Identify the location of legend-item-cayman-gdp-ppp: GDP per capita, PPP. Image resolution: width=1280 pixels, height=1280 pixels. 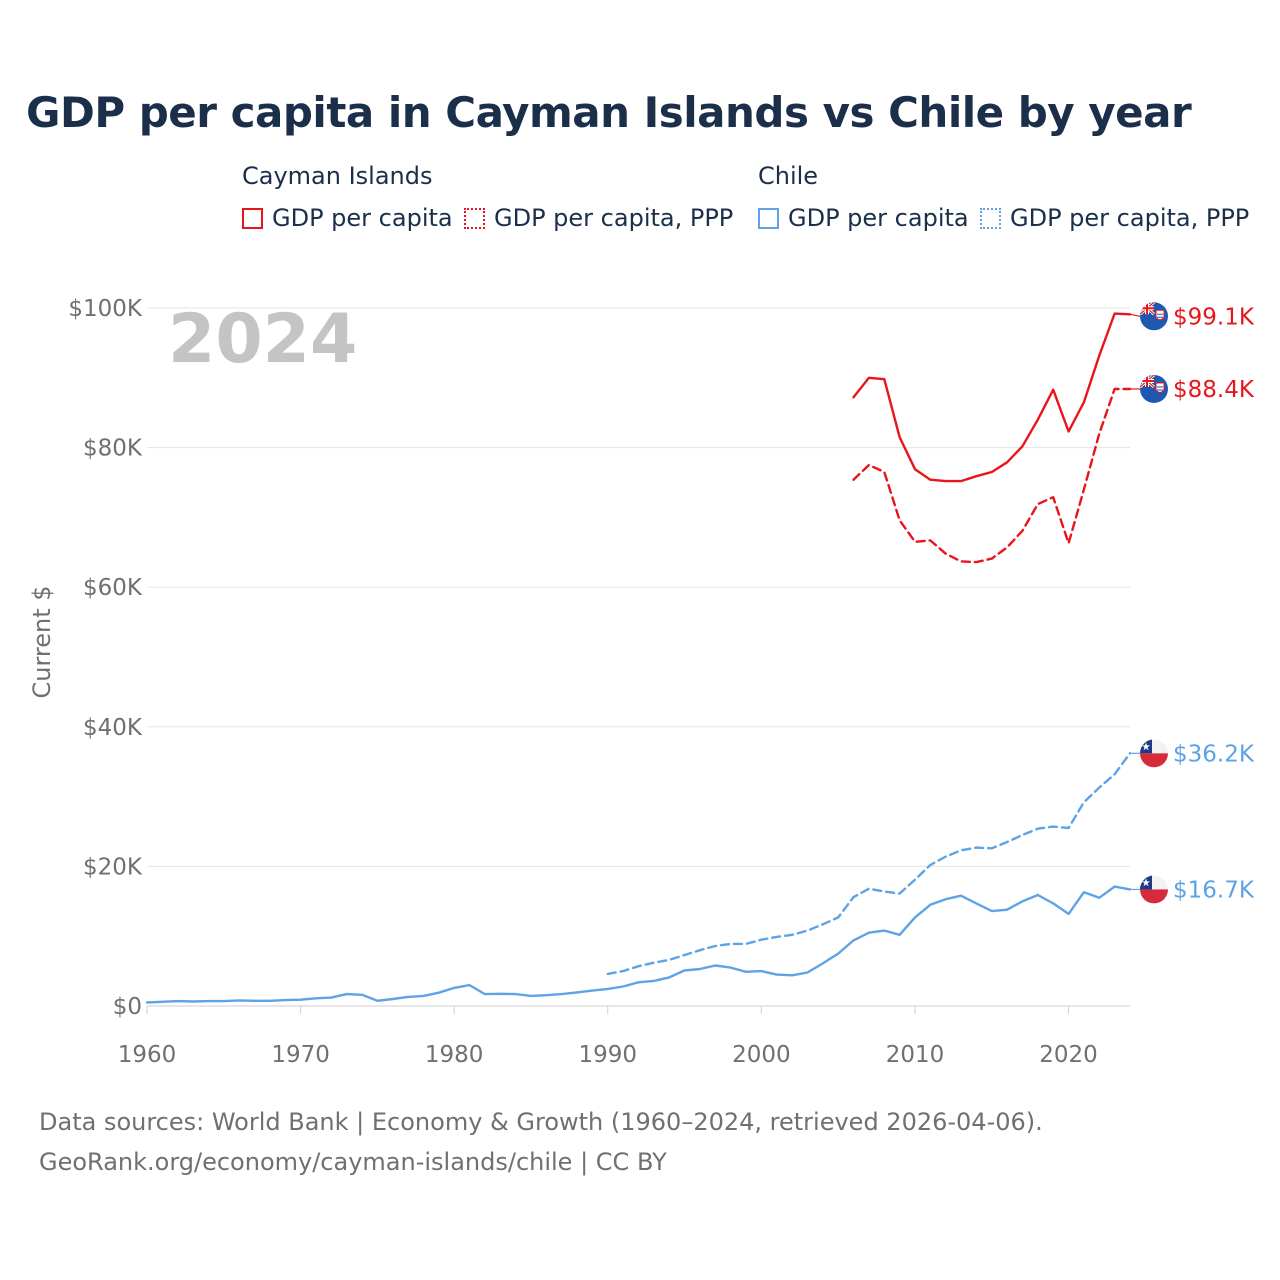
(598, 218).